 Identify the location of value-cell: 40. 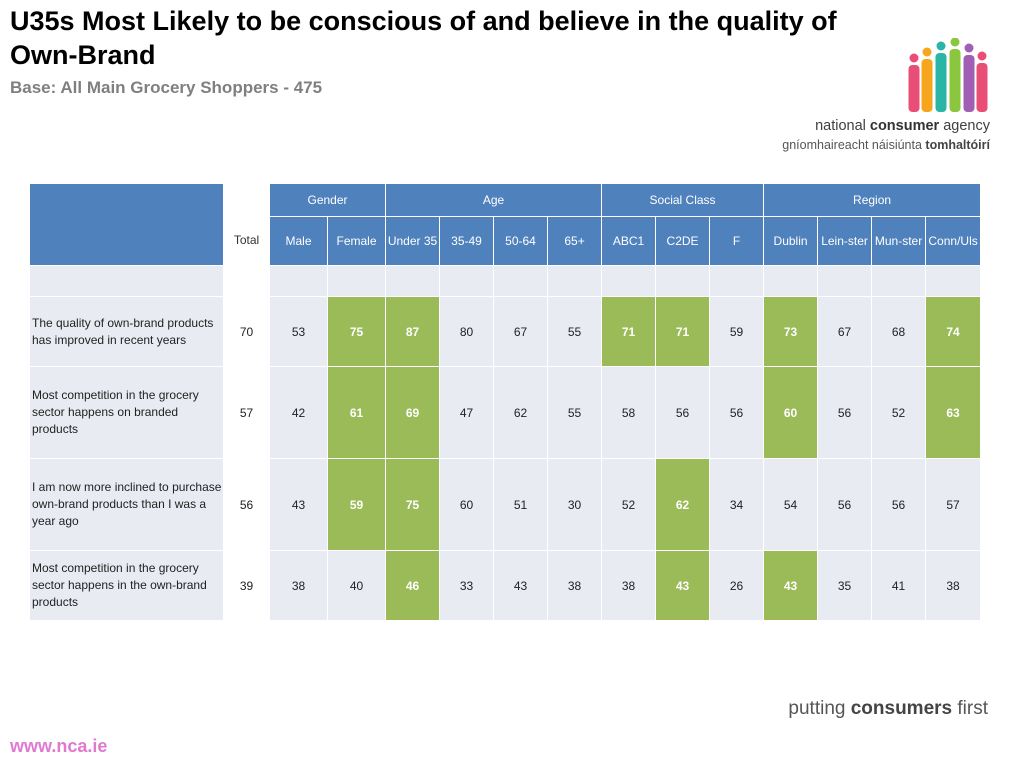
(356, 585).